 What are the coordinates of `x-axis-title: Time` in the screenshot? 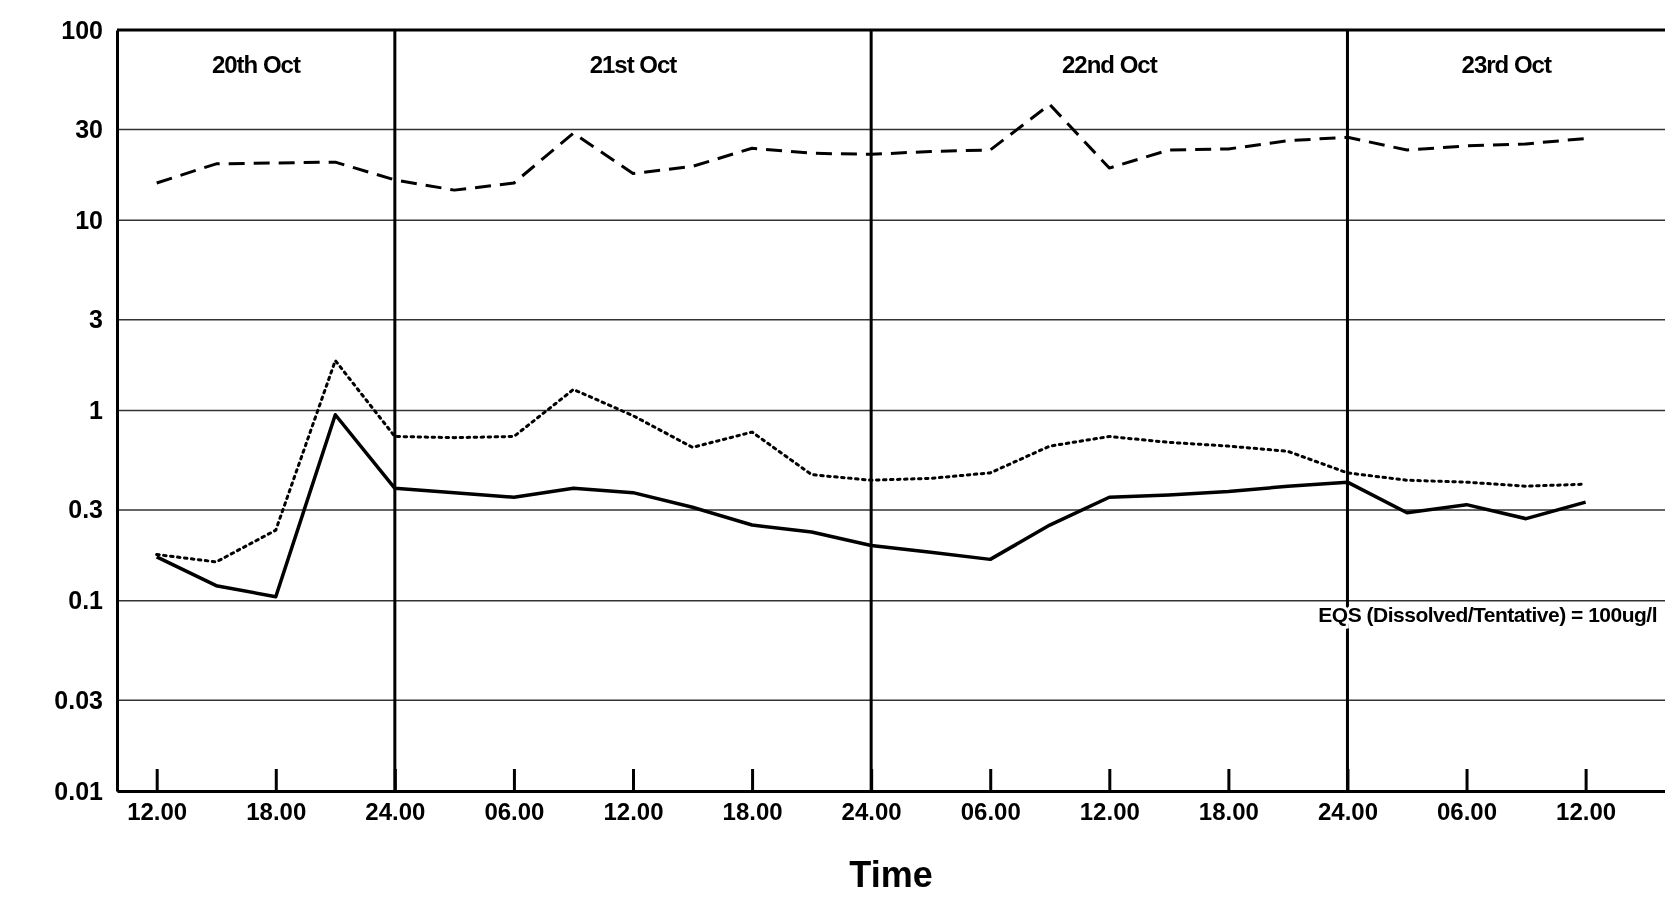 It's located at (891, 874).